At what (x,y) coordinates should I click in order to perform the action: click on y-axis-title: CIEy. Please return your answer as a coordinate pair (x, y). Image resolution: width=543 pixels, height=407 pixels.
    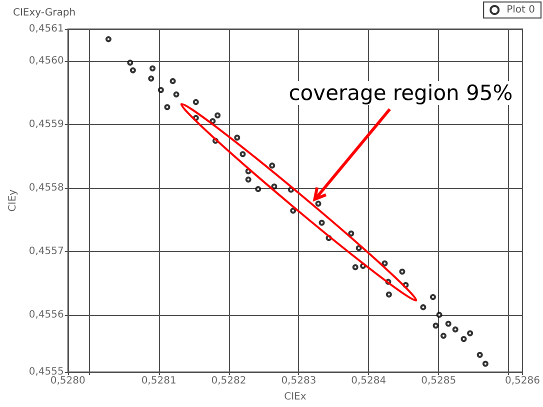
    Looking at the image, I should click on (13, 200).